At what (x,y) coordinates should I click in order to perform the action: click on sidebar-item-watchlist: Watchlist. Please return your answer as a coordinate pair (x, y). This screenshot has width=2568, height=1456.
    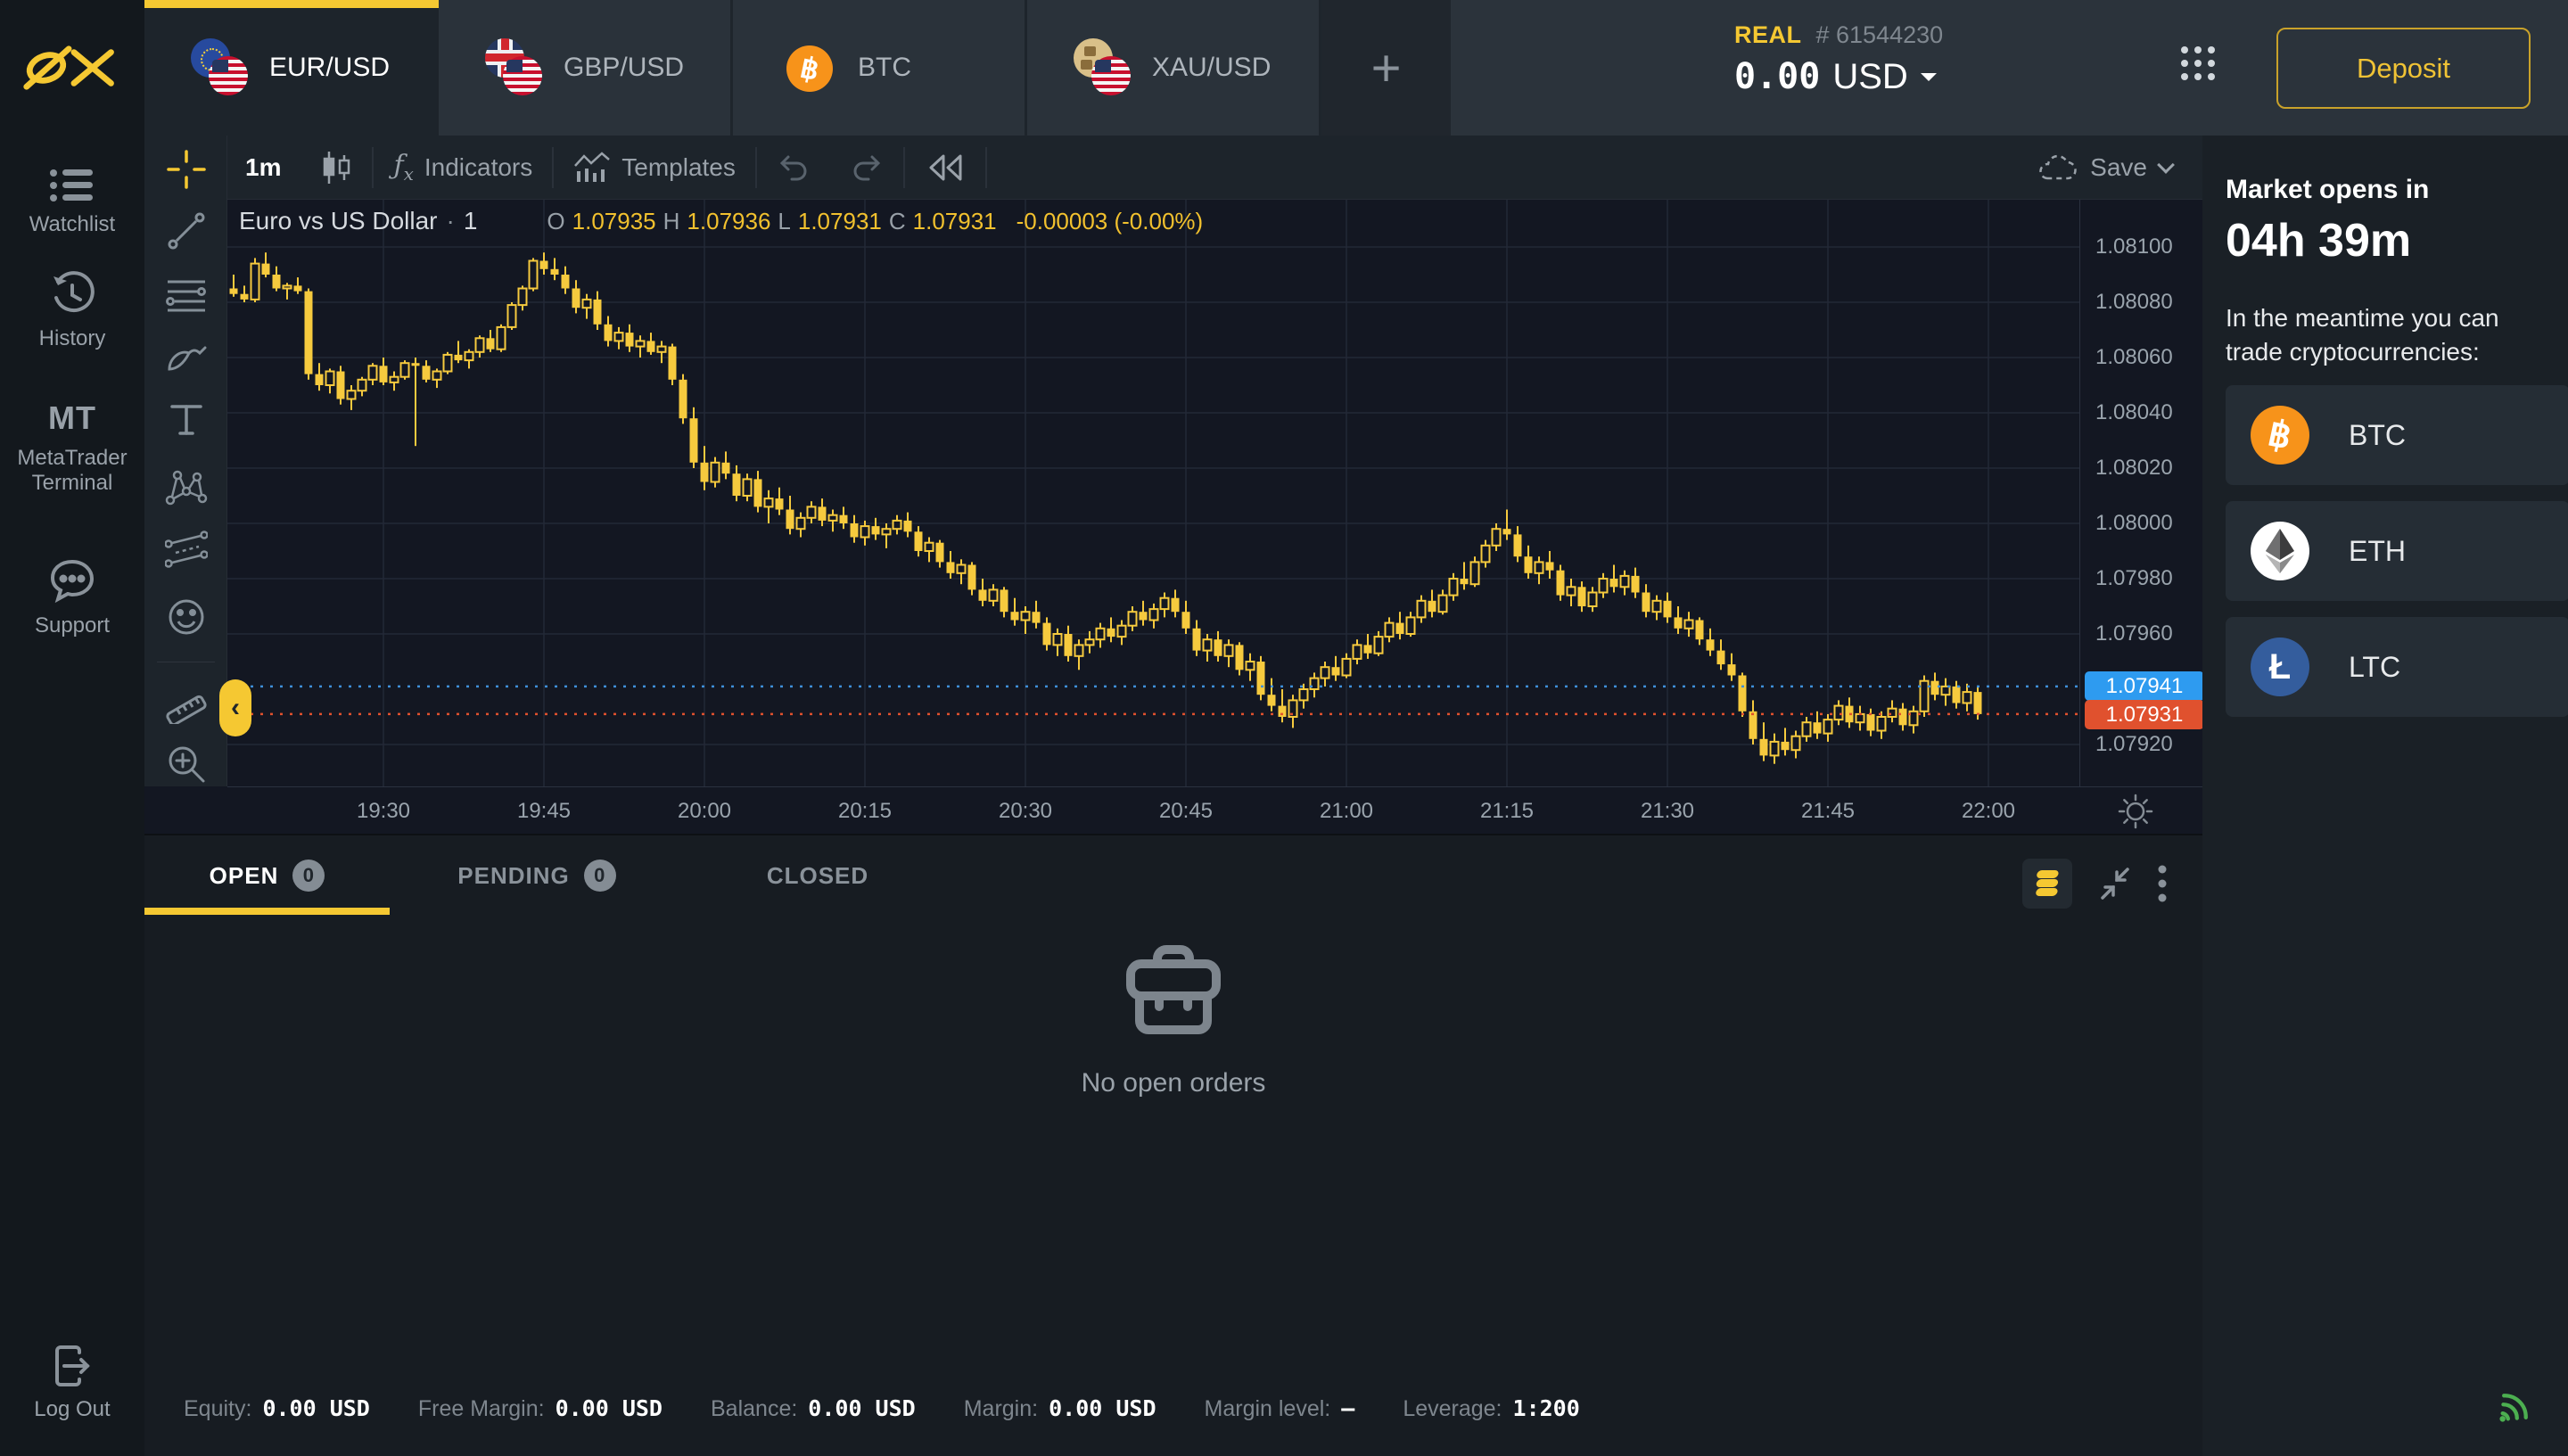
    Looking at the image, I should click on (72, 202).